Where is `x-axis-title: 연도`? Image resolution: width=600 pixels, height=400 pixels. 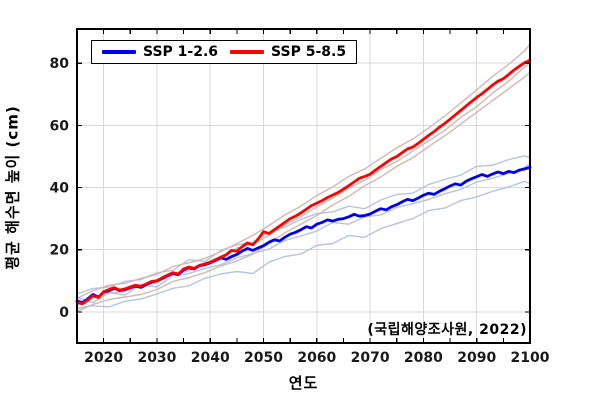 x-axis-title: 연도 is located at coordinates (303, 383).